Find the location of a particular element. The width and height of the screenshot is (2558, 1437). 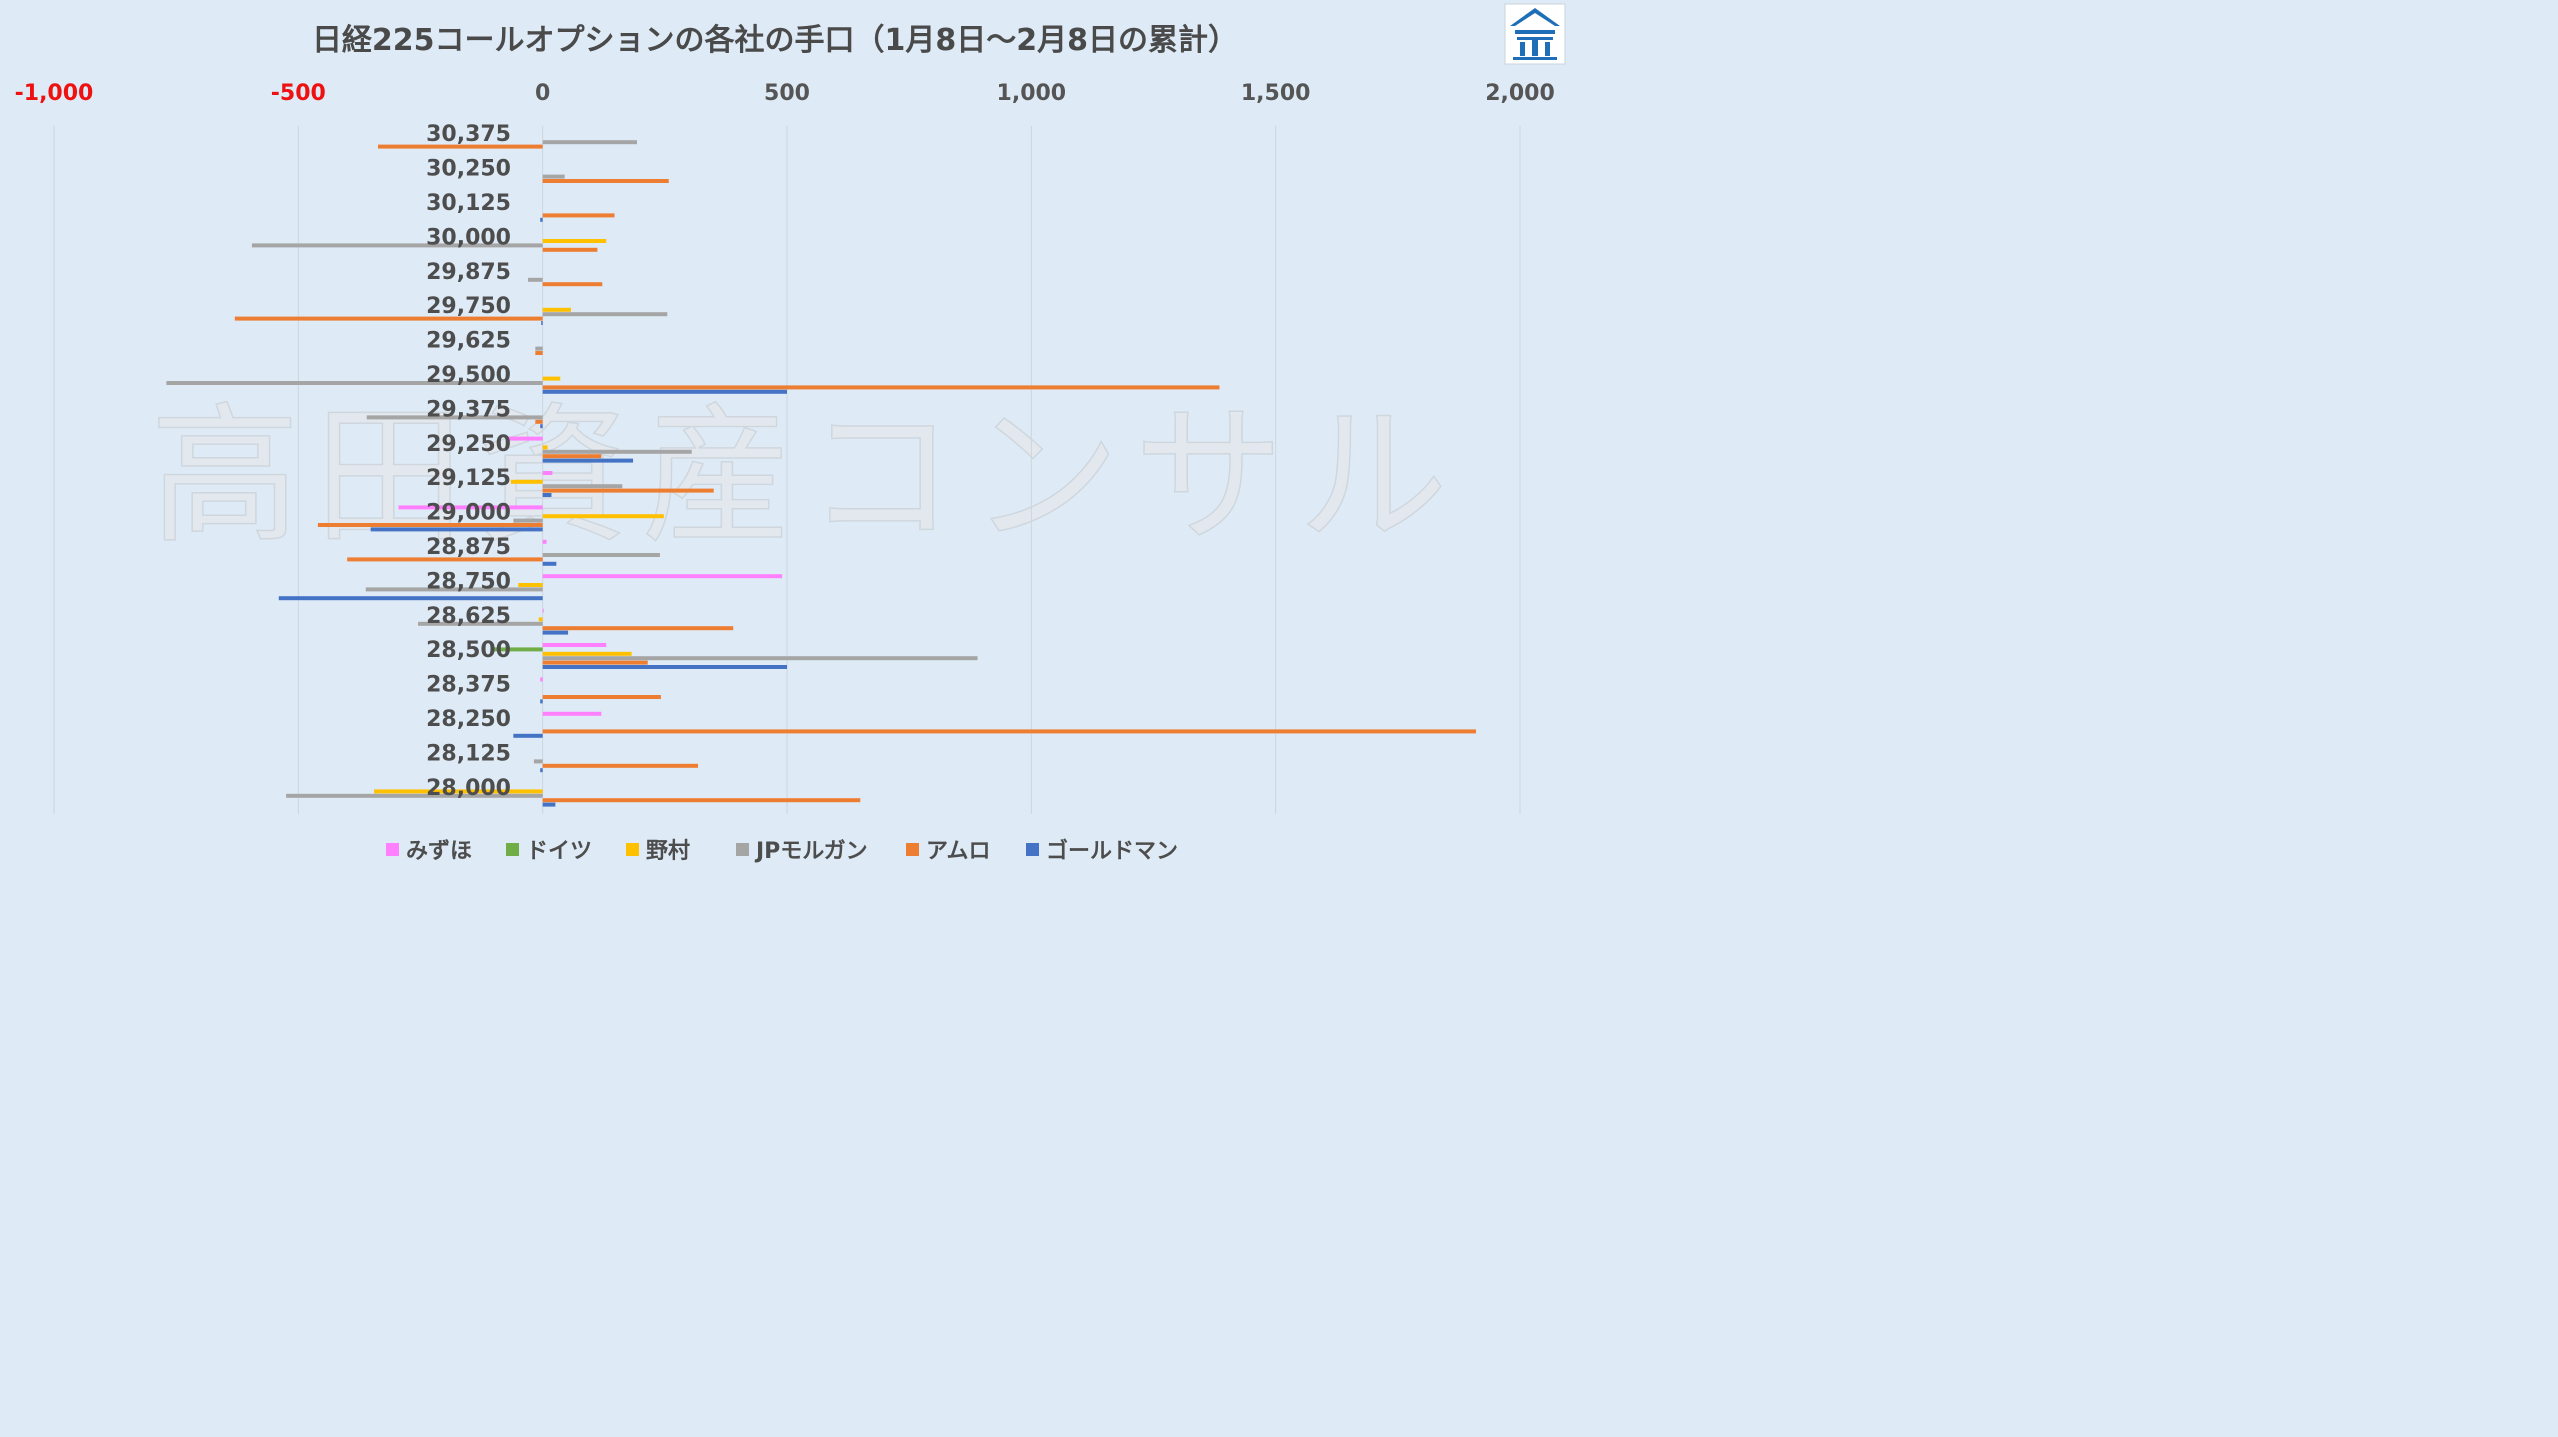

x-tick-label: -500 is located at coordinates (298, 93).